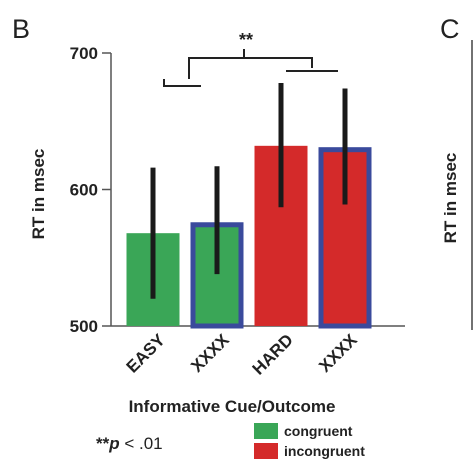 This screenshot has height=474, width=474. I want to click on x-tick-labels: EASY XXXX HARD XXXX, so click(242, 354).